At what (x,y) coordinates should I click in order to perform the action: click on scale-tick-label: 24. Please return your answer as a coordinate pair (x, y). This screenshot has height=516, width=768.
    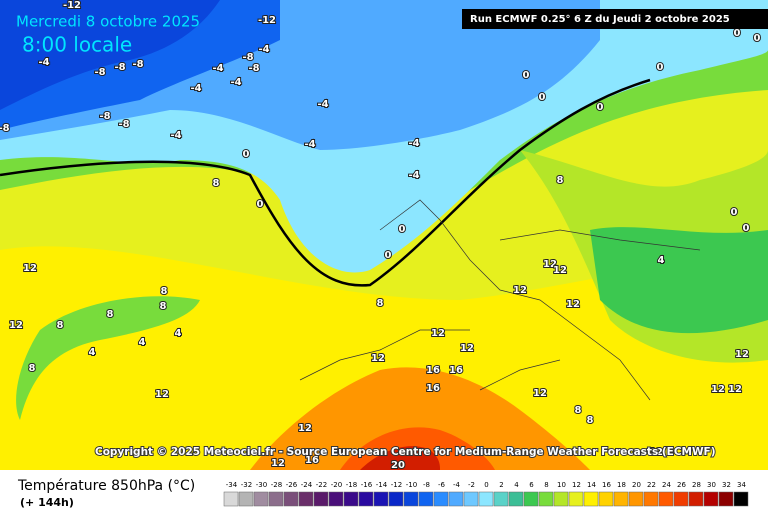
    Looking at the image, I should click on (666, 485).